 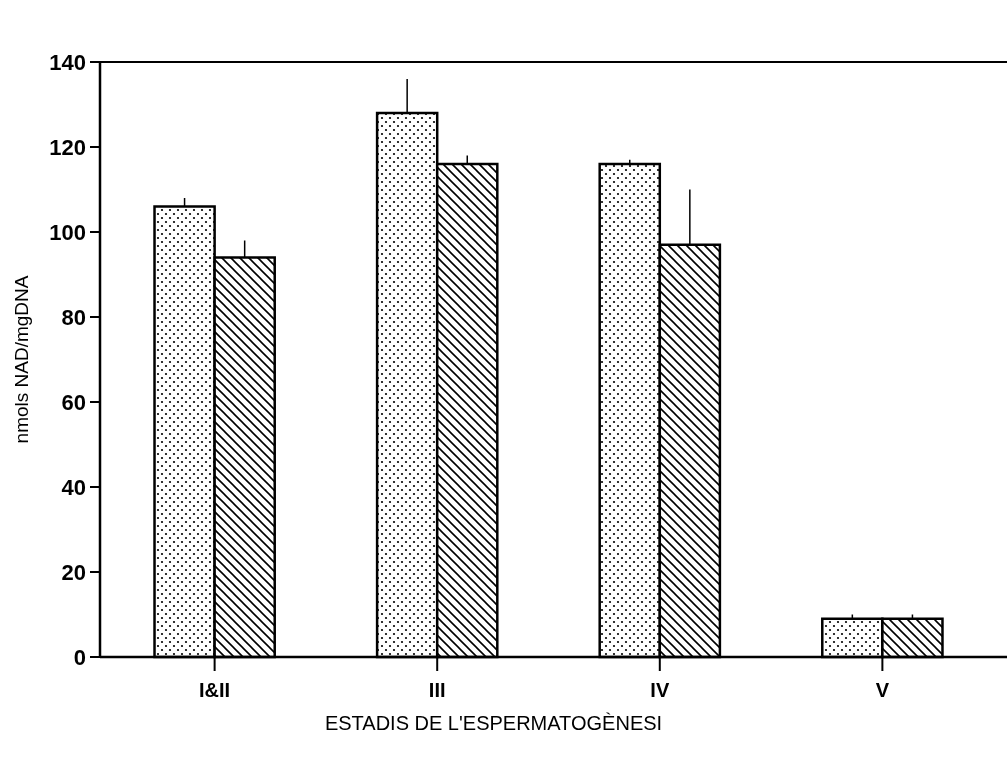 I want to click on y-tick-label: 0, so click(x=79, y=657).